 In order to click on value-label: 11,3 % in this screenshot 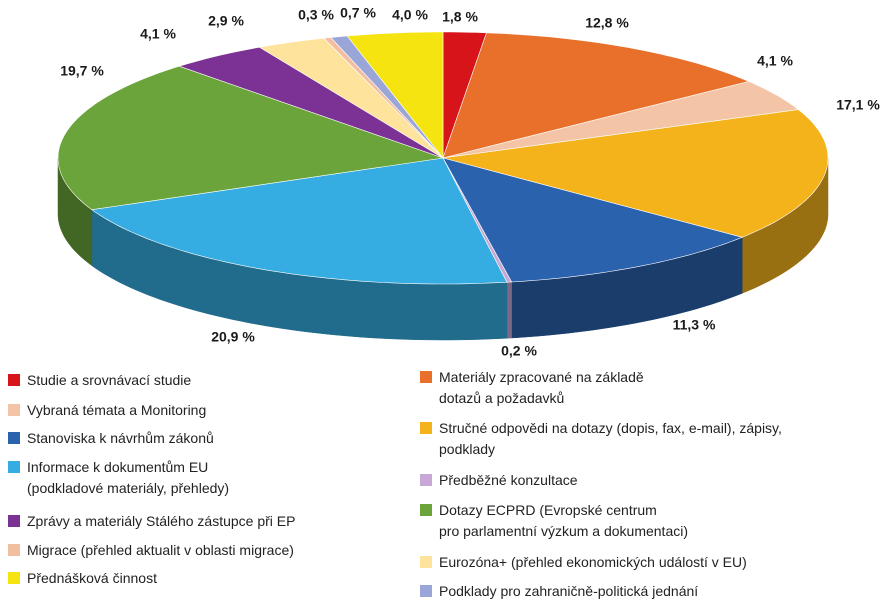, I will do `click(694, 325)`.